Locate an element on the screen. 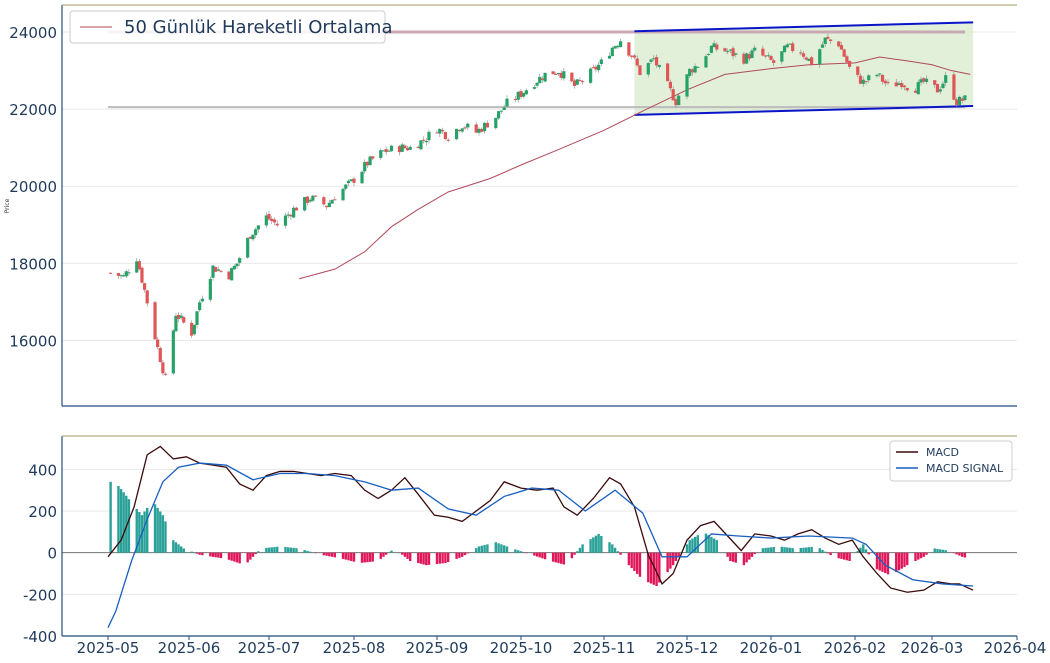  channel-lower-line is located at coordinates (804, 110).